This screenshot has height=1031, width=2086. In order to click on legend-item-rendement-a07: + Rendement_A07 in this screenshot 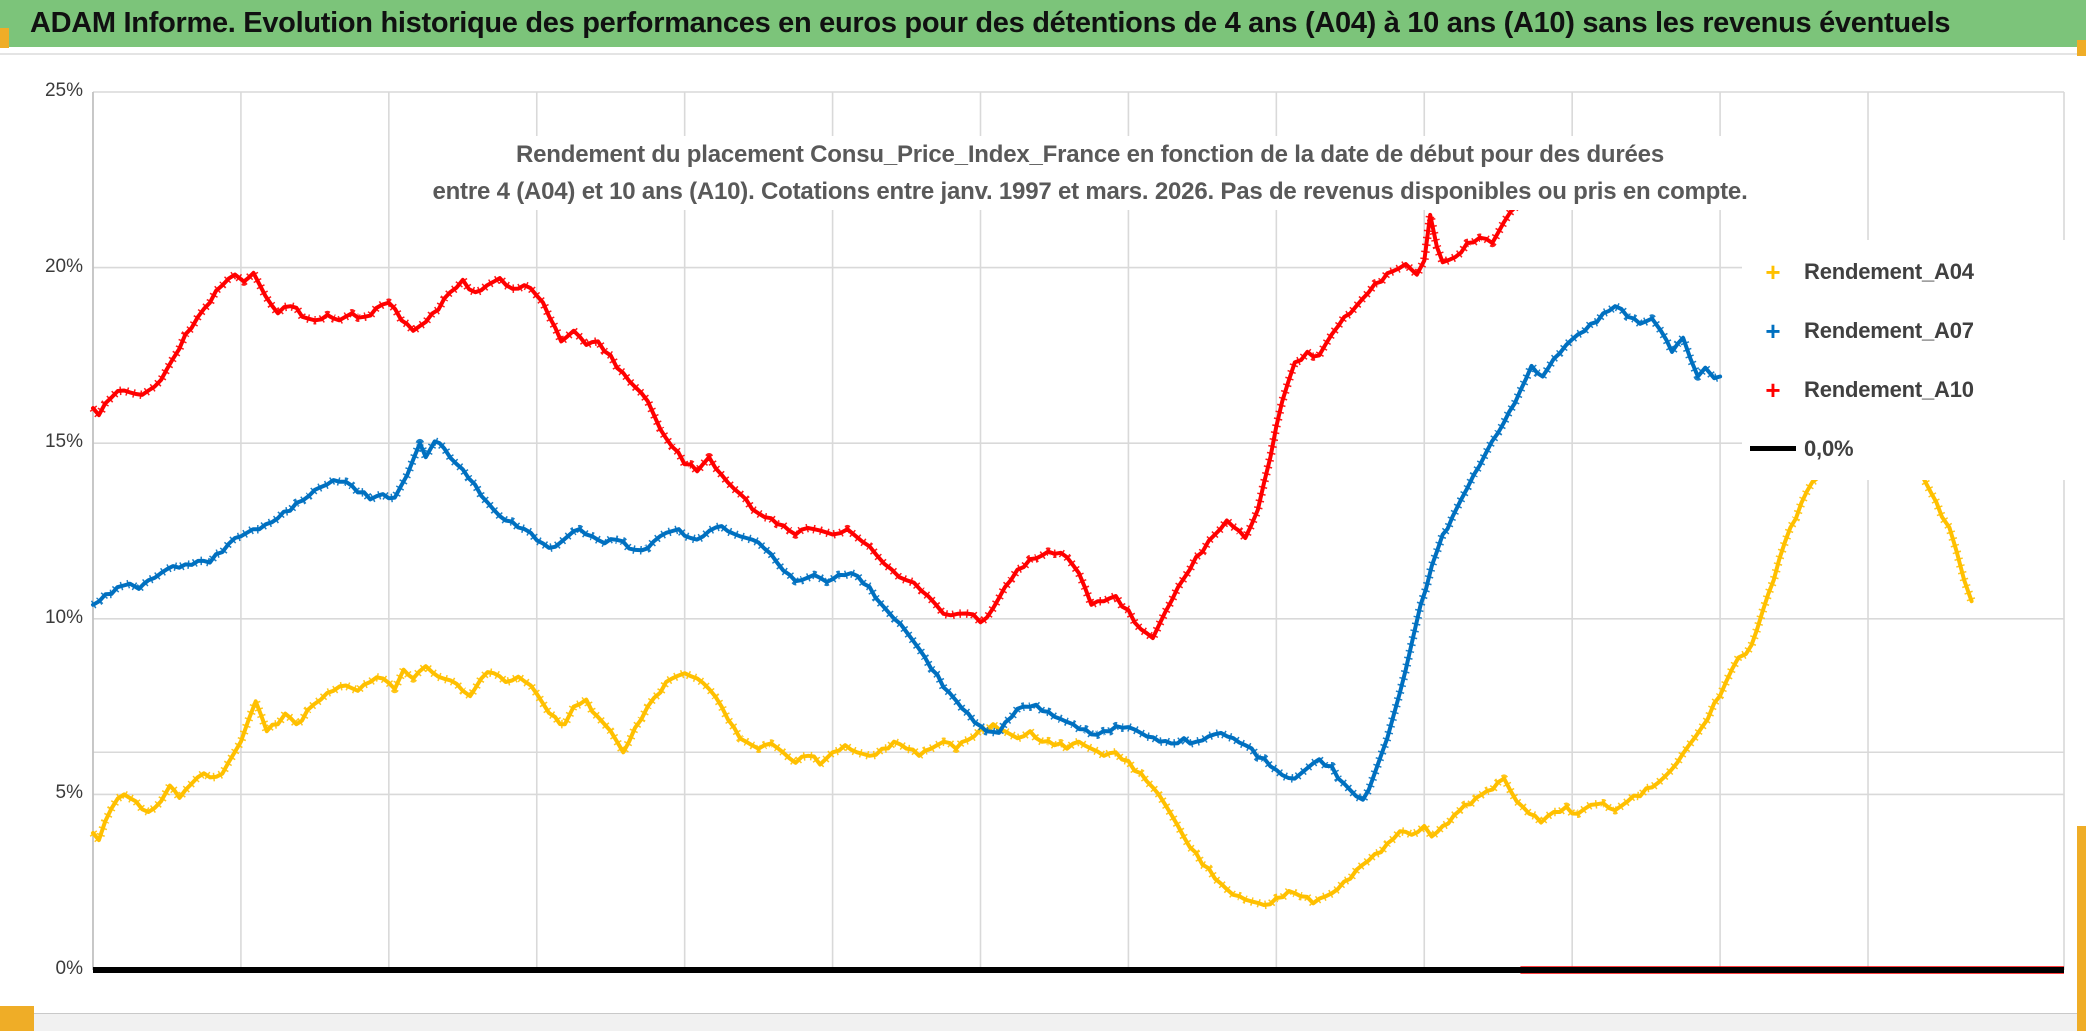, I will do `click(1910, 330)`.